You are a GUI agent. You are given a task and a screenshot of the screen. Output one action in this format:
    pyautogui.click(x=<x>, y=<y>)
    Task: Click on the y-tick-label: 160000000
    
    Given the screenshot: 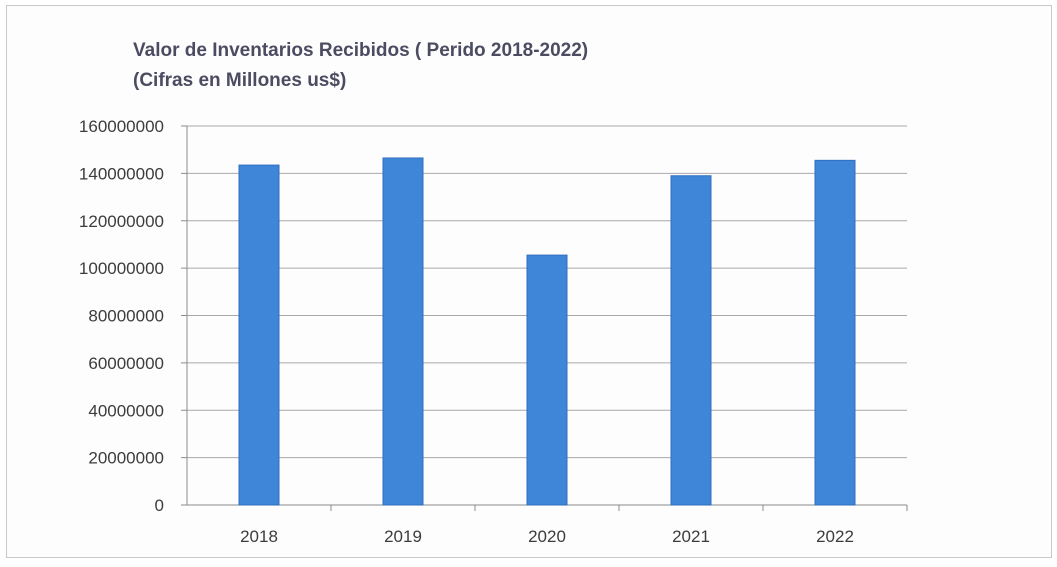 What is the action you would take?
    pyautogui.click(x=121, y=126)
    